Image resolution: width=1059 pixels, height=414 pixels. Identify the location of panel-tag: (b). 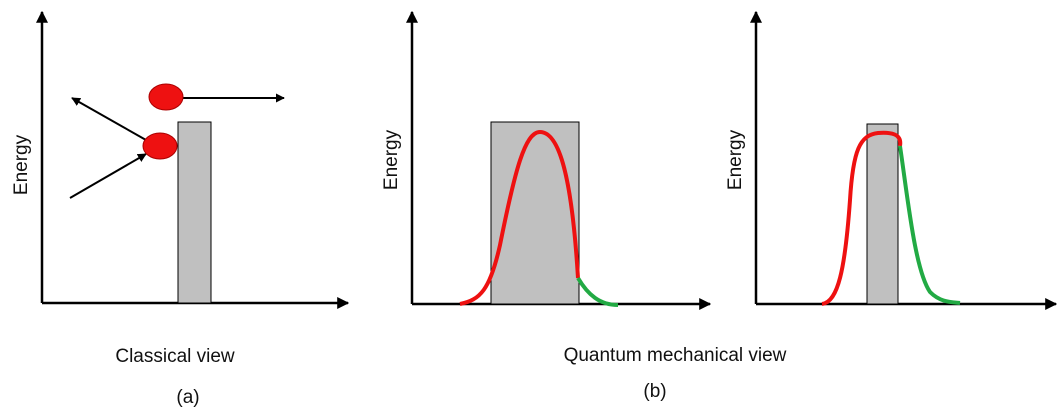
(654, 391).